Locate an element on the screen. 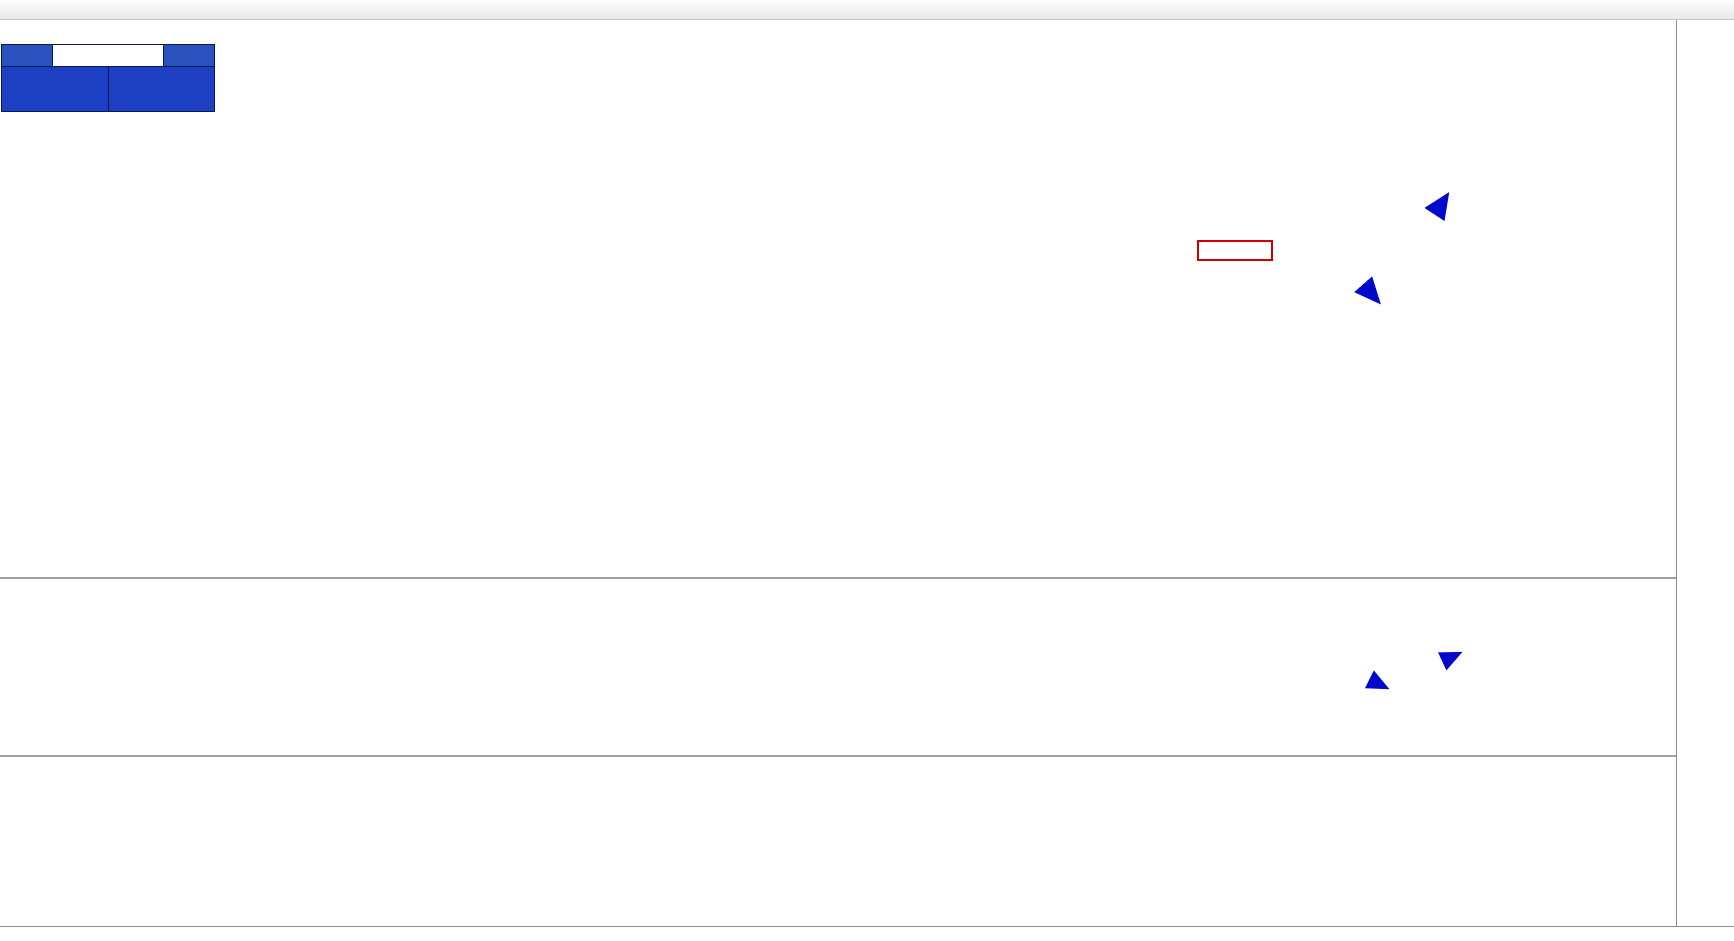  buy-button is located at coordinates (189, 55).